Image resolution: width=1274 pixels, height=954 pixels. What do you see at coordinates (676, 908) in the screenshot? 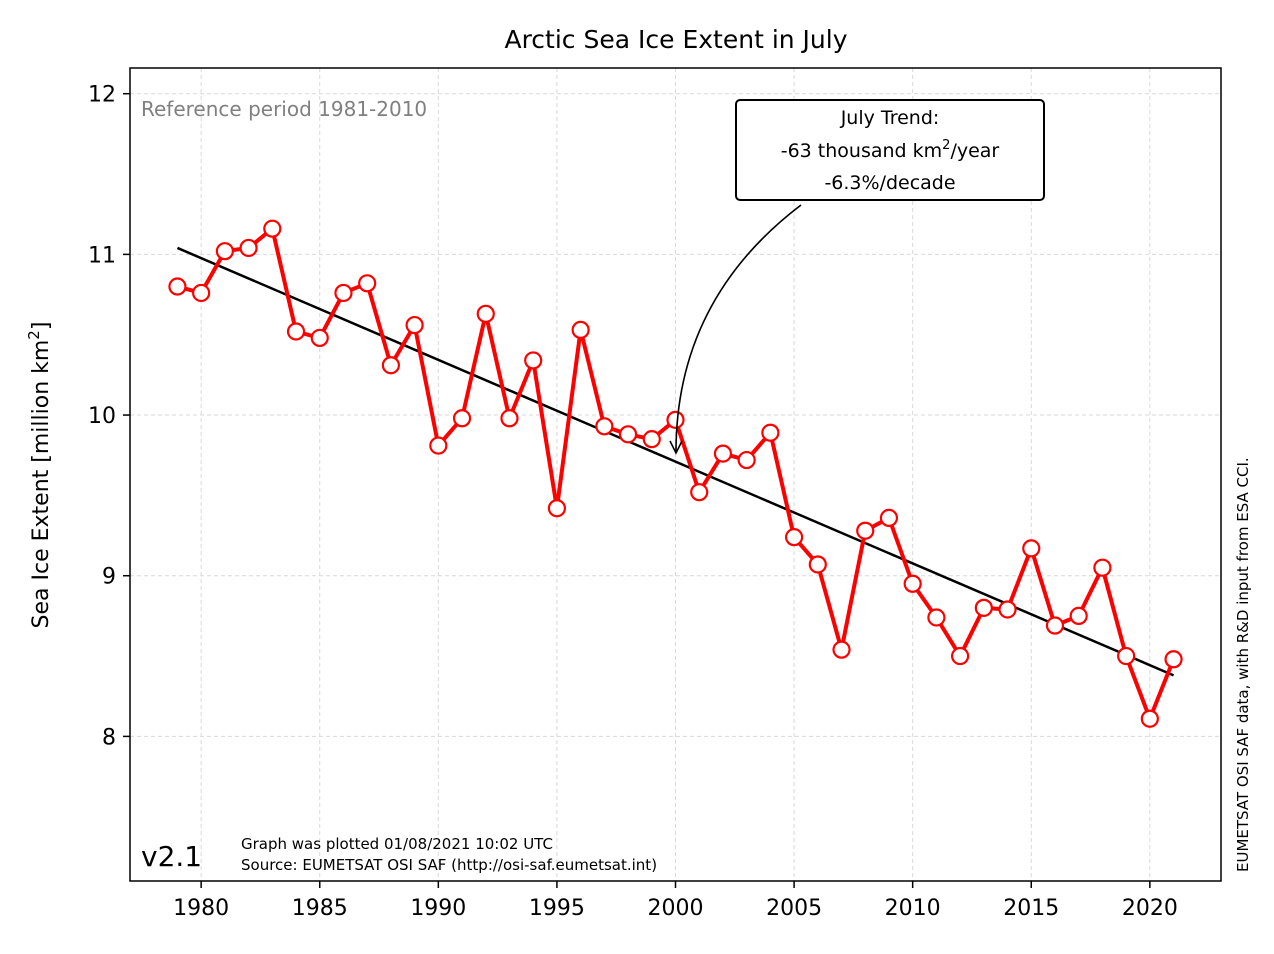
I see `x-tick-label: 2000` at bounding box center [676, 908].